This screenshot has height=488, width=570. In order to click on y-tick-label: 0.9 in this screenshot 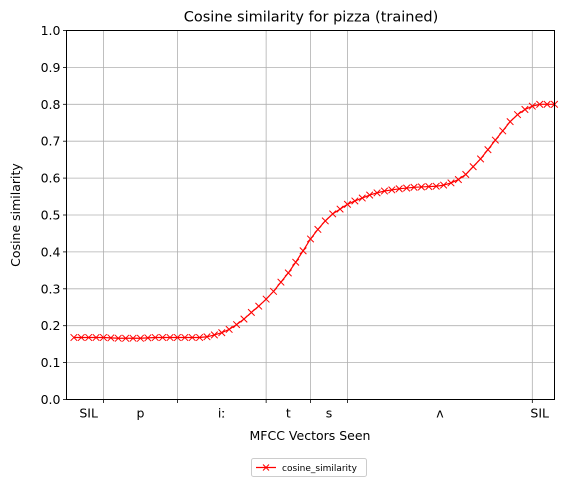, I will do `click(51, 67)`.